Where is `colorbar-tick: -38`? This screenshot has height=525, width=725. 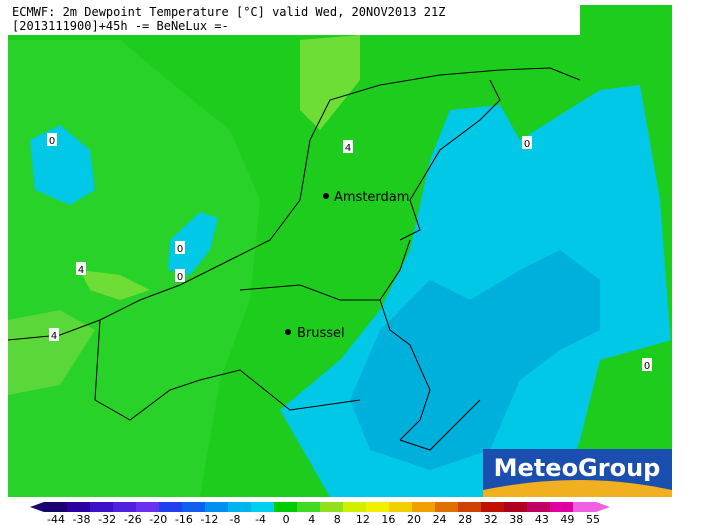
colorbar-tick: -38 is located at coordinates (82, 519).